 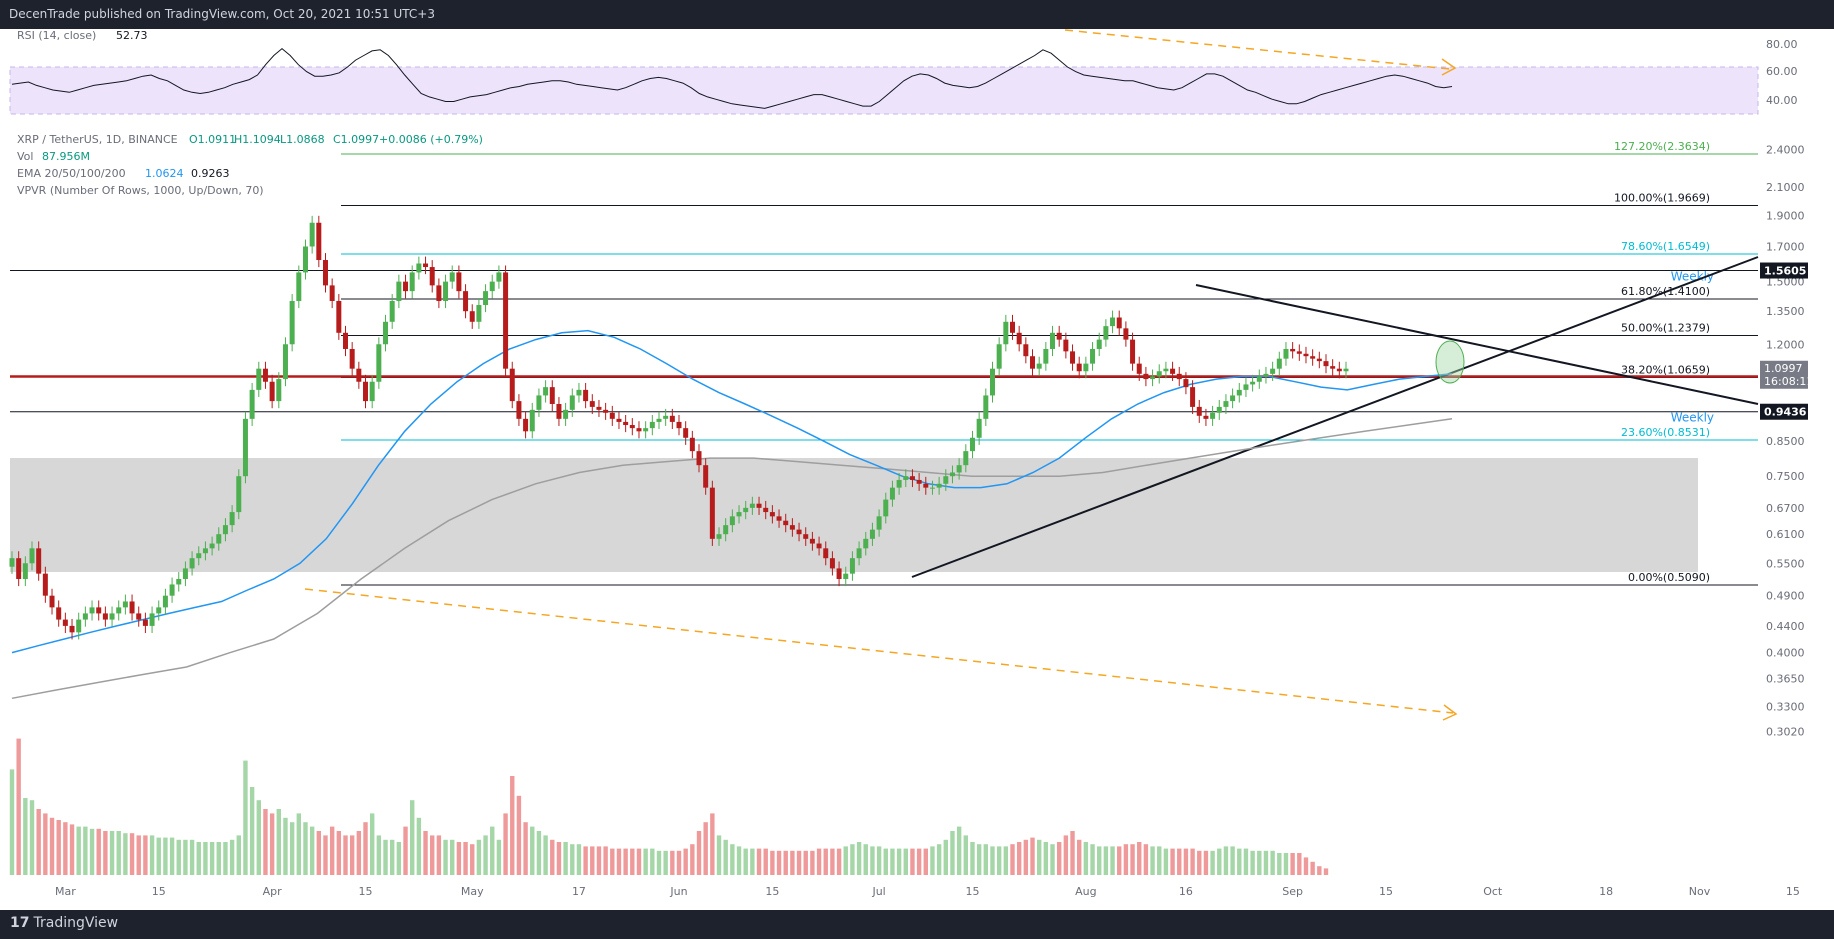 I want to click on price-tick-label: 0.3300, so click(x=1785, y=707).